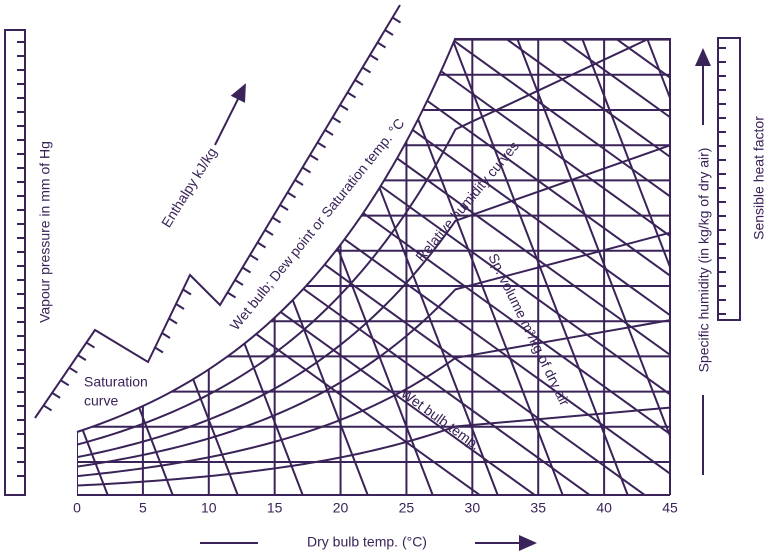  What do you see at coordinates (230, 114) in the screenshot?
I see `enthalpy-arrow` at bounding box center [230, 114].